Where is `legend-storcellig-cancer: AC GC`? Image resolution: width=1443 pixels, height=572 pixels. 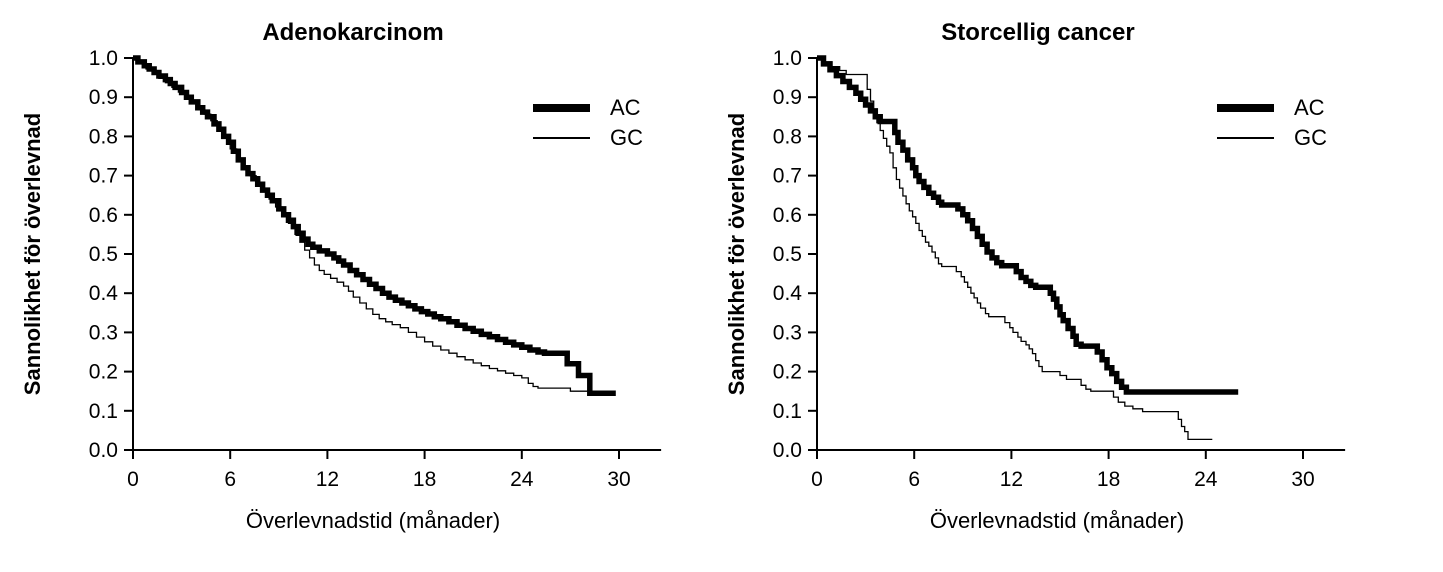
legend-storcellig-cancer: AC GC is located at coordinates (1272, 123).